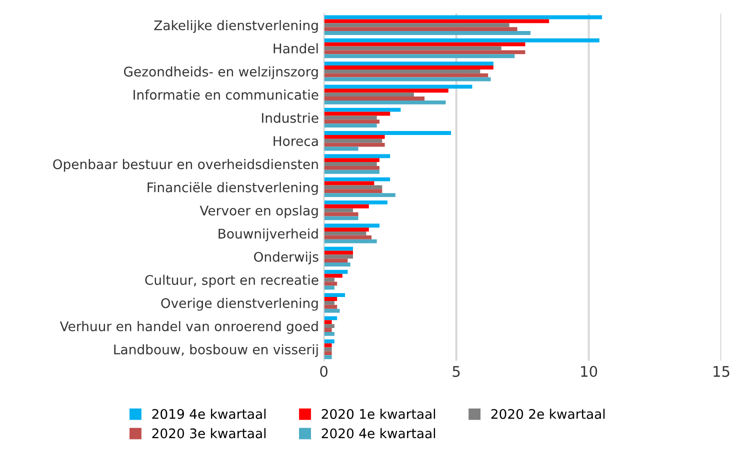 The image size is (736, 451). Describe the element at coordinates (290, 117) in the screenshot. I see `y-tick-label: Industrie` at that location.